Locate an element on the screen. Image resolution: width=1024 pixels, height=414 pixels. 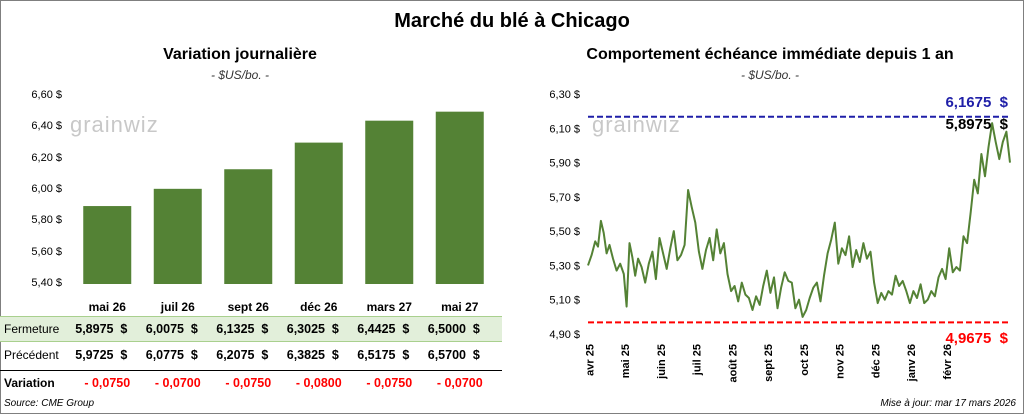
x-category-label: mai 26 is located at coordinates (107, 307).